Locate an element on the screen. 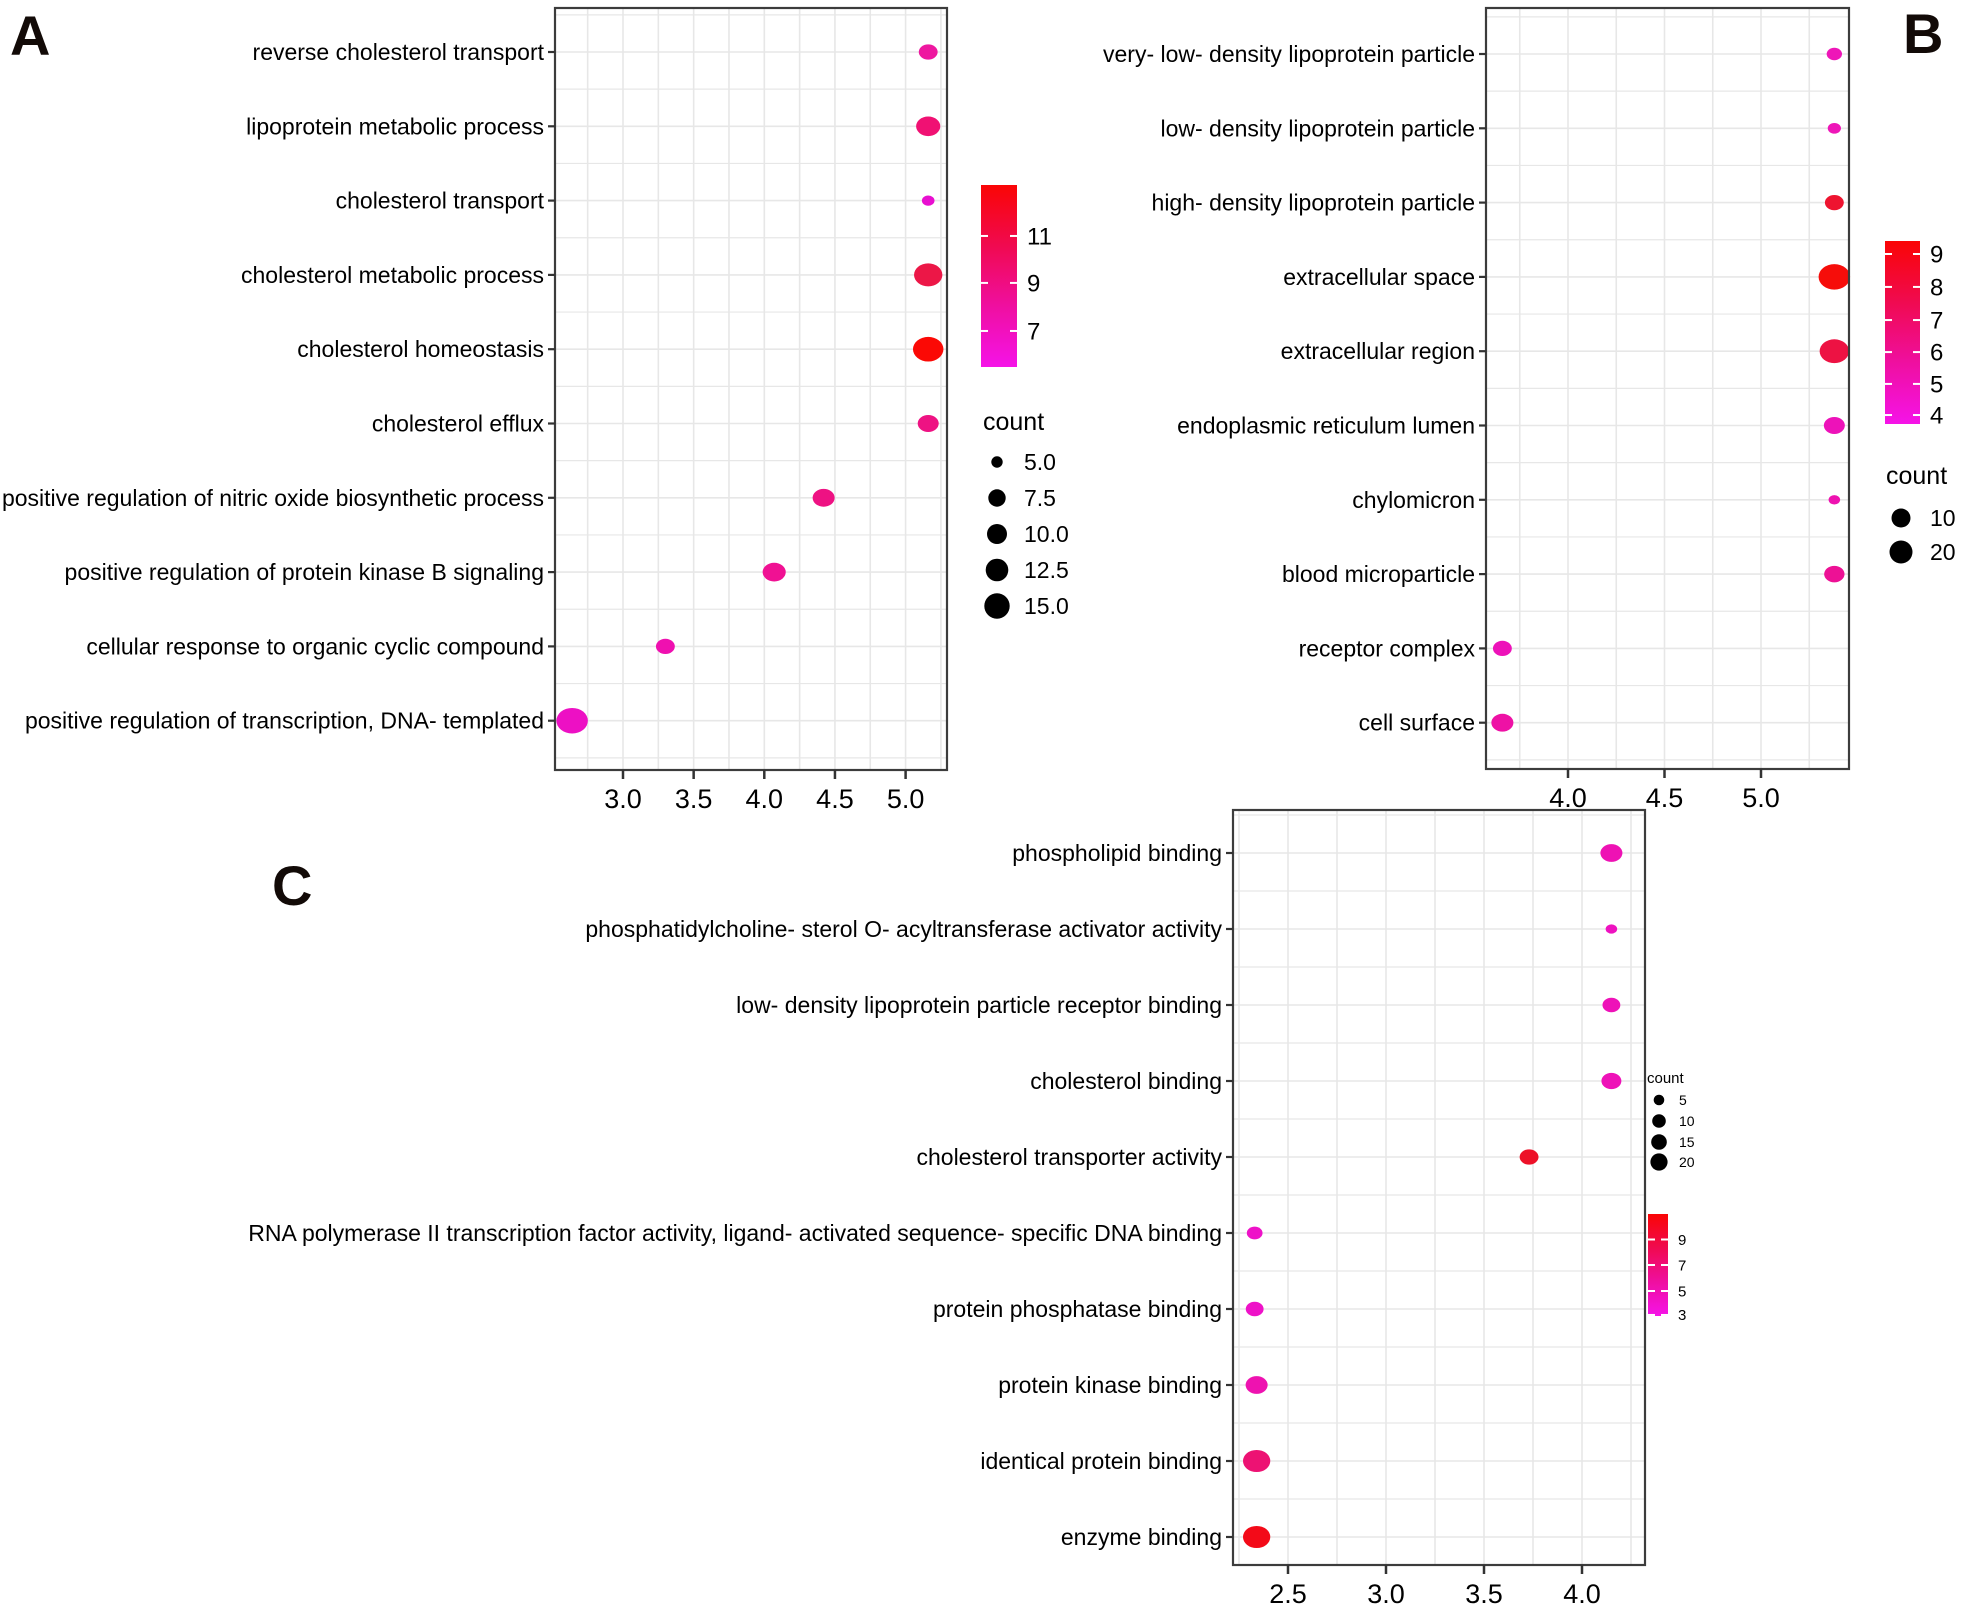  dot-cholesterol-transporter-activity is located at coordinates (1529, 1157).